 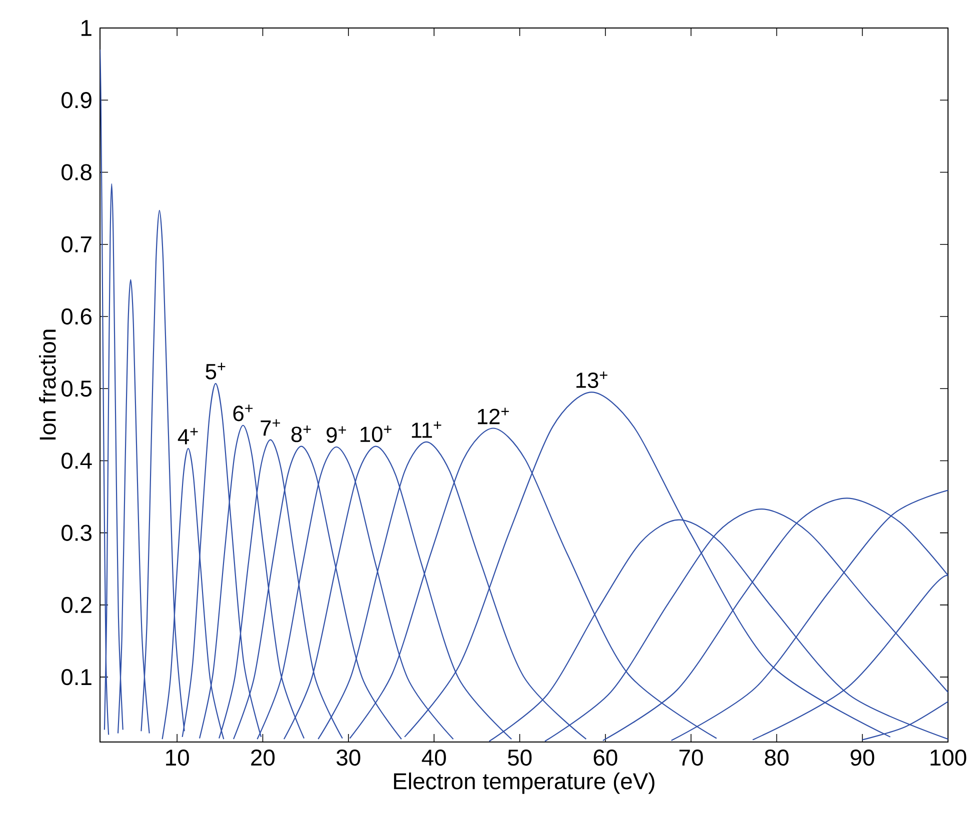 I want to click on x-tick-label: 90, so click(x=862, y=757).